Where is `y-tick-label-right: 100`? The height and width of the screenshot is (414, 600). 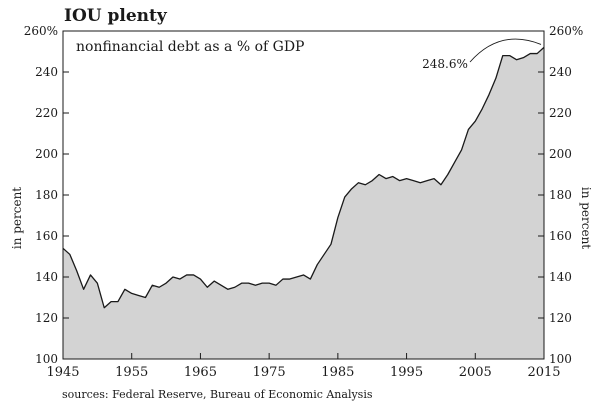
y-tick-label-right: 100 is located at coordinates (560, 359).